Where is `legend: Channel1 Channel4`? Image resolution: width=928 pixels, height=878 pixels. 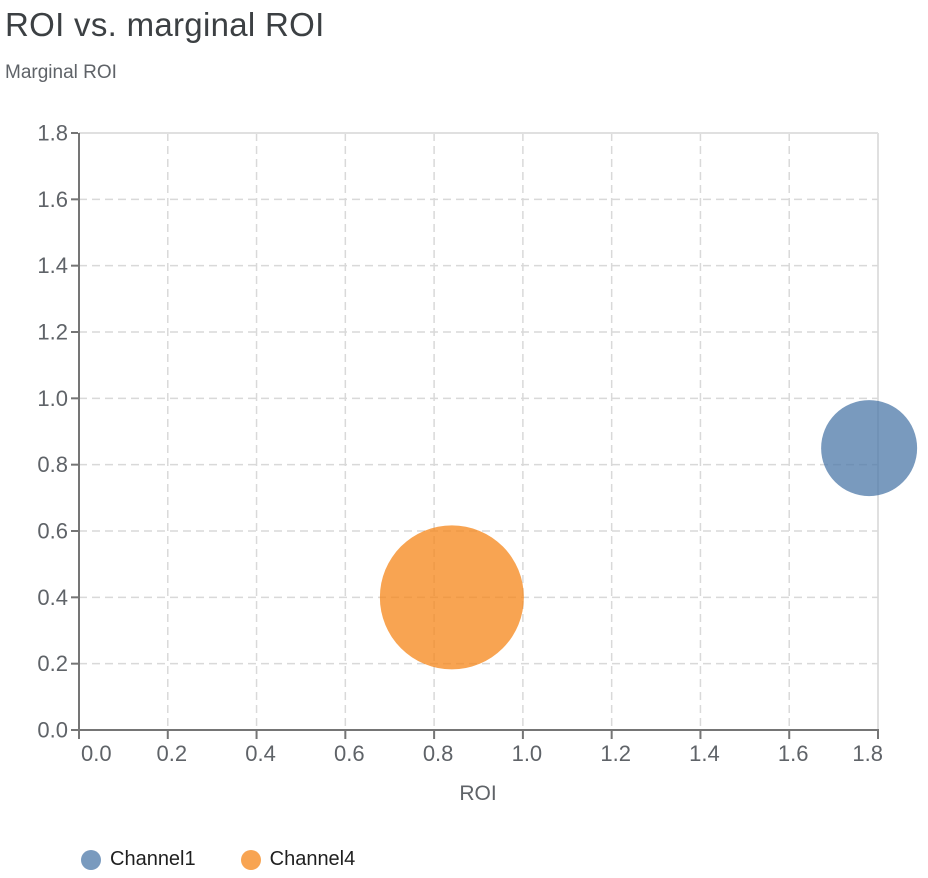 legend: Channel1 Channel4 is located at coordinates (218, 859).